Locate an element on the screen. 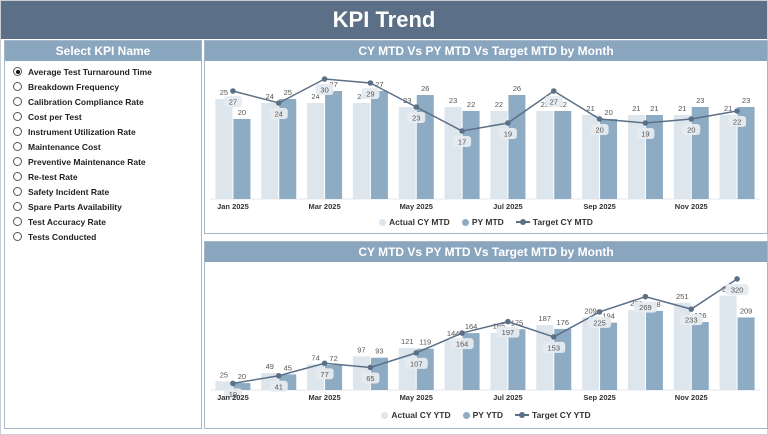 This screenshot has width=768, height=435. kpi-option: Safety Incident Rate is located at coordinates (107, 191).